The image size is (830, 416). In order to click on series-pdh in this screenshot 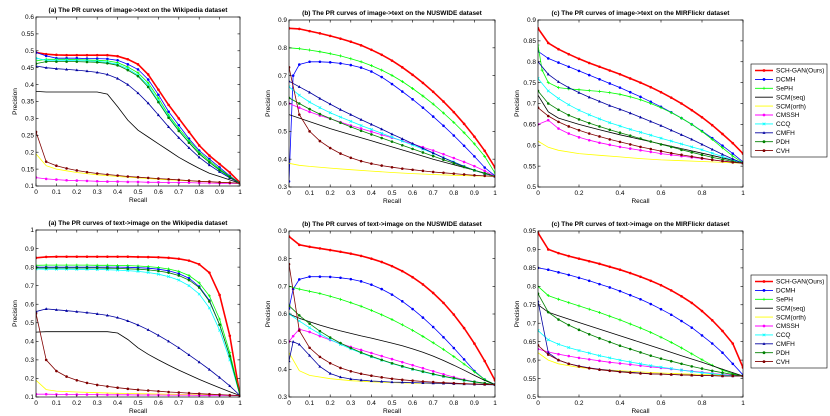, I will do `click(138, 122)`.